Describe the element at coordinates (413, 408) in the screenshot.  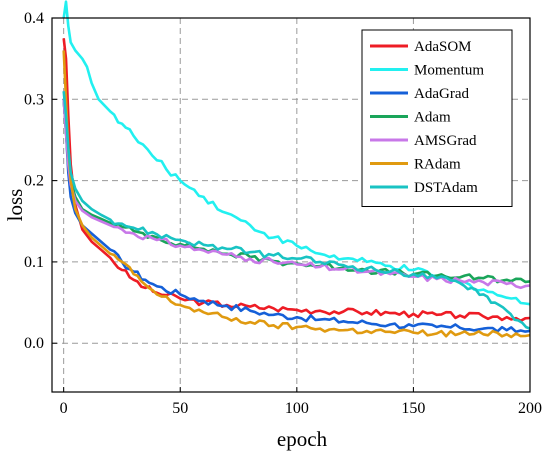
I see `x-tick-label: 150` at that location.